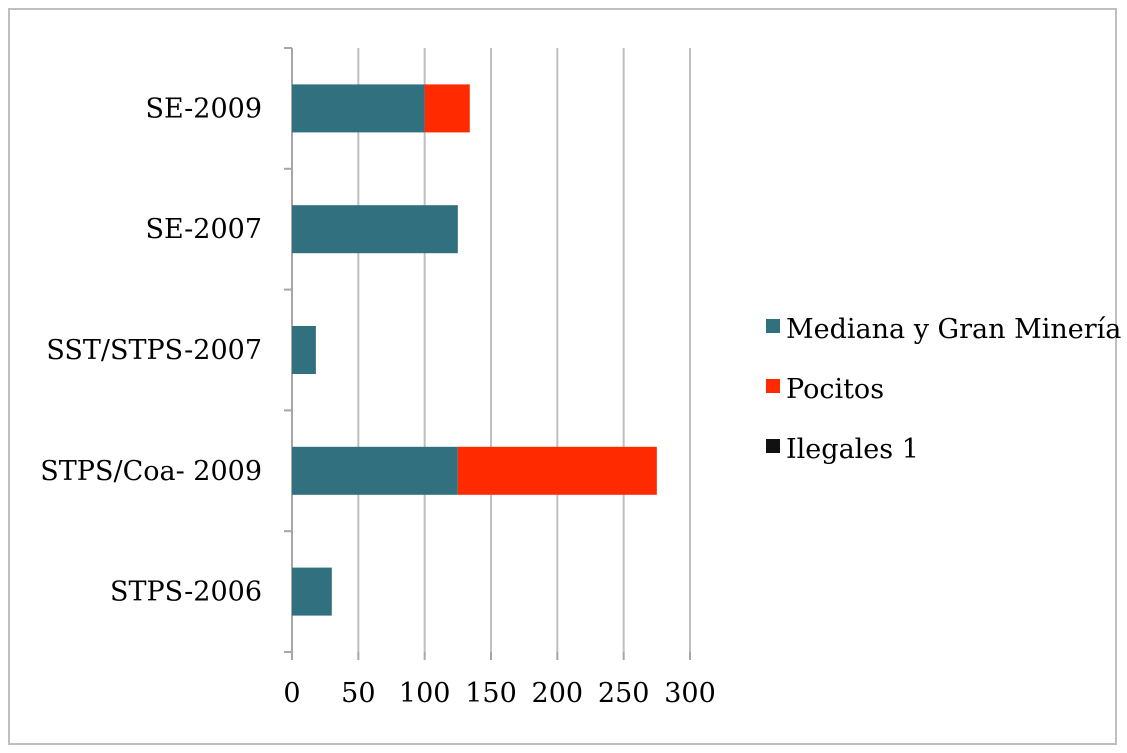  What do you see at coordinates (203, 229) in the screenshot?
I see `category-label: SE-2007` at bounding box center [203, 229].